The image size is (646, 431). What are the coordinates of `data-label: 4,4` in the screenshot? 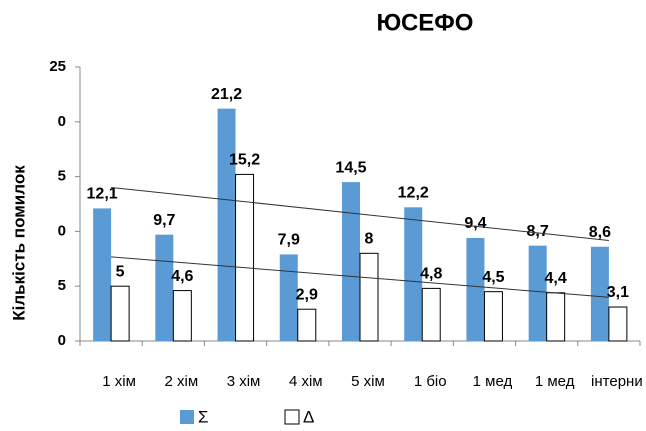 It's located at (556, 278).